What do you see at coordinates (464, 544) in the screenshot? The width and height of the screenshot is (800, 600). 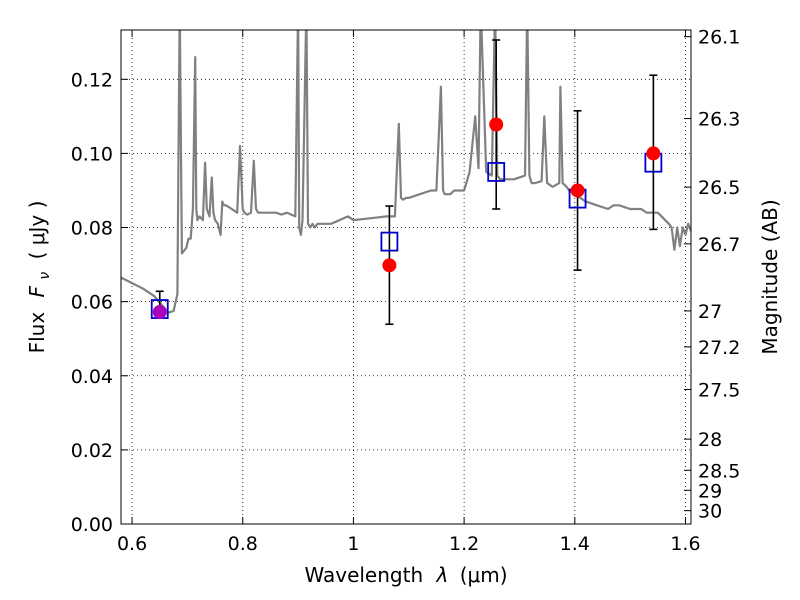 I see `x-tick-label: 1.2` at bounding box center [464, 544].